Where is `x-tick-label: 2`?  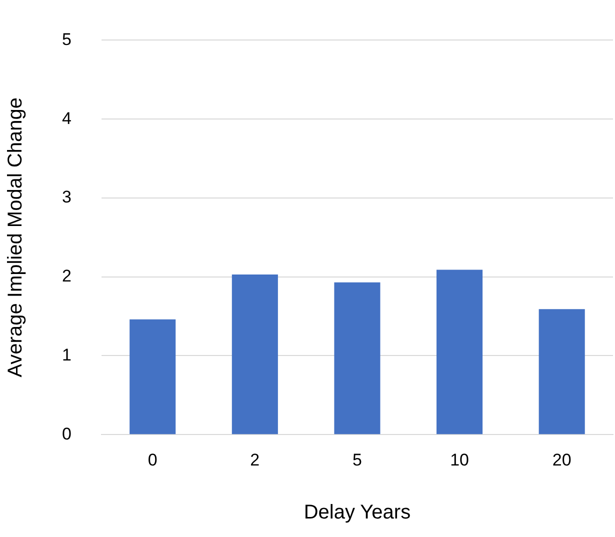
x-tick-label: 2 is located at coordinates (255, 460).